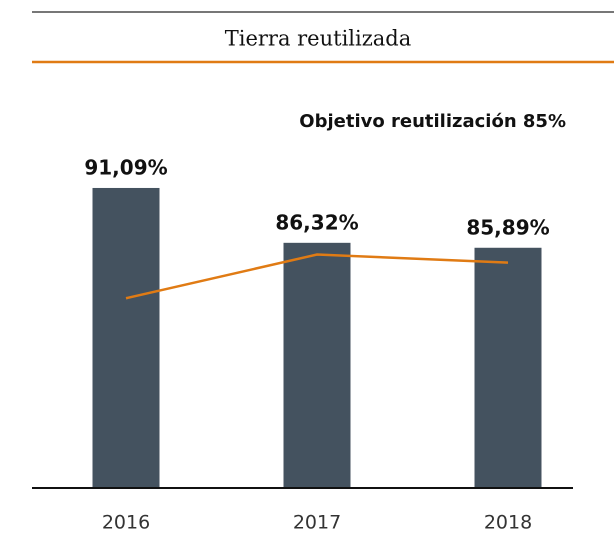  I want to click on value-label: 85,89%, so click(507, 227).